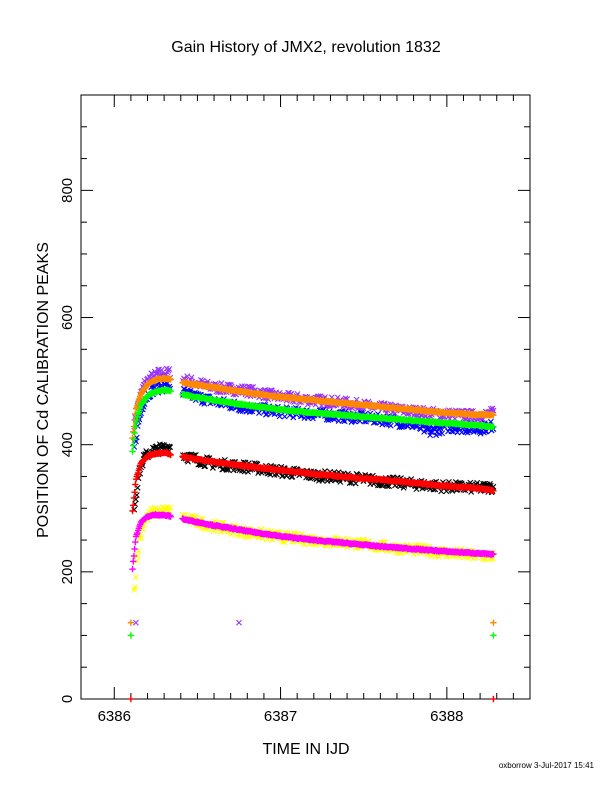 This screenshot has width=612, height=792. I want to click on x-tick-label: 6387, so click(280, 716).